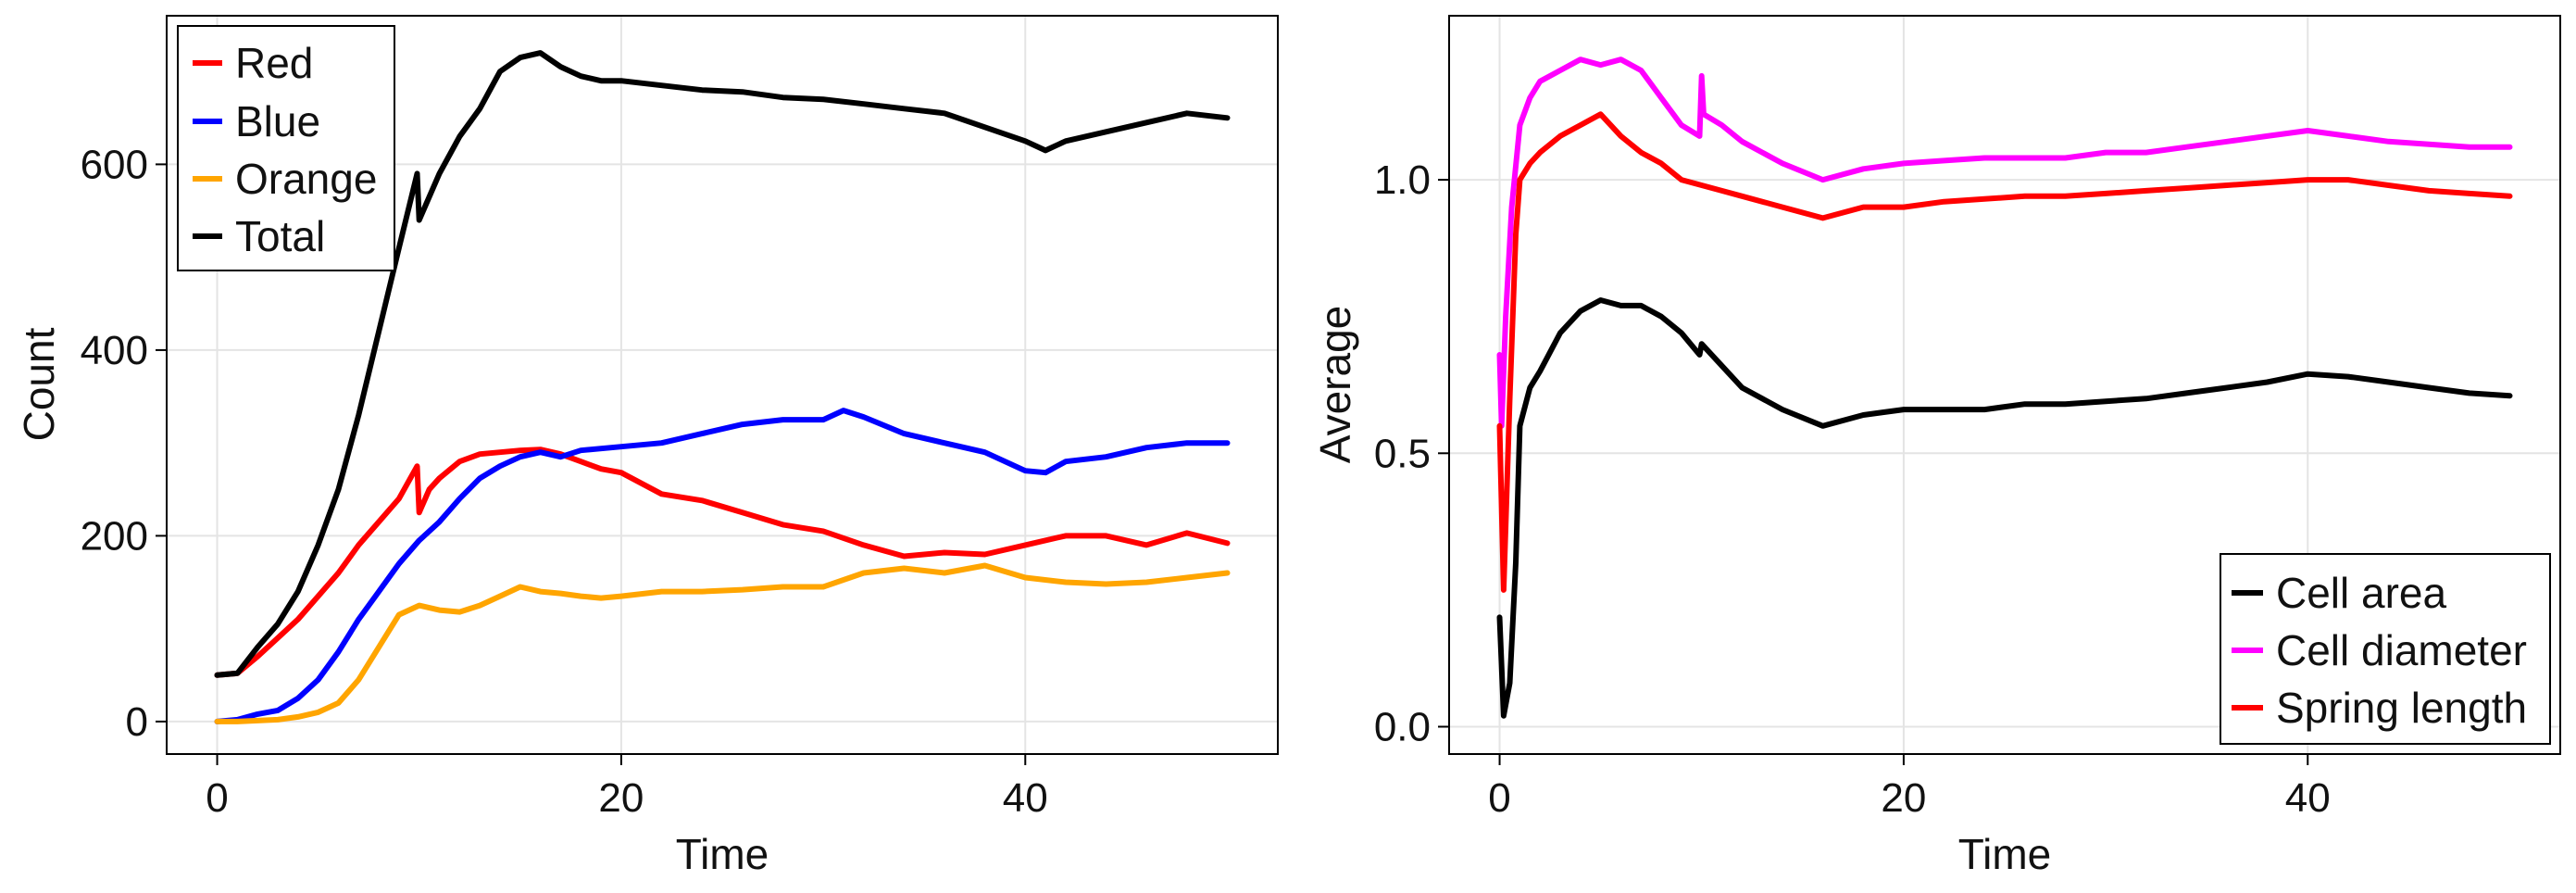 The image size is (2576, 893). What do you see at coordinates (1335, 385) in the screenshot?
I see `average-y-axis-title: Average` at bounding box center [1335, 385].